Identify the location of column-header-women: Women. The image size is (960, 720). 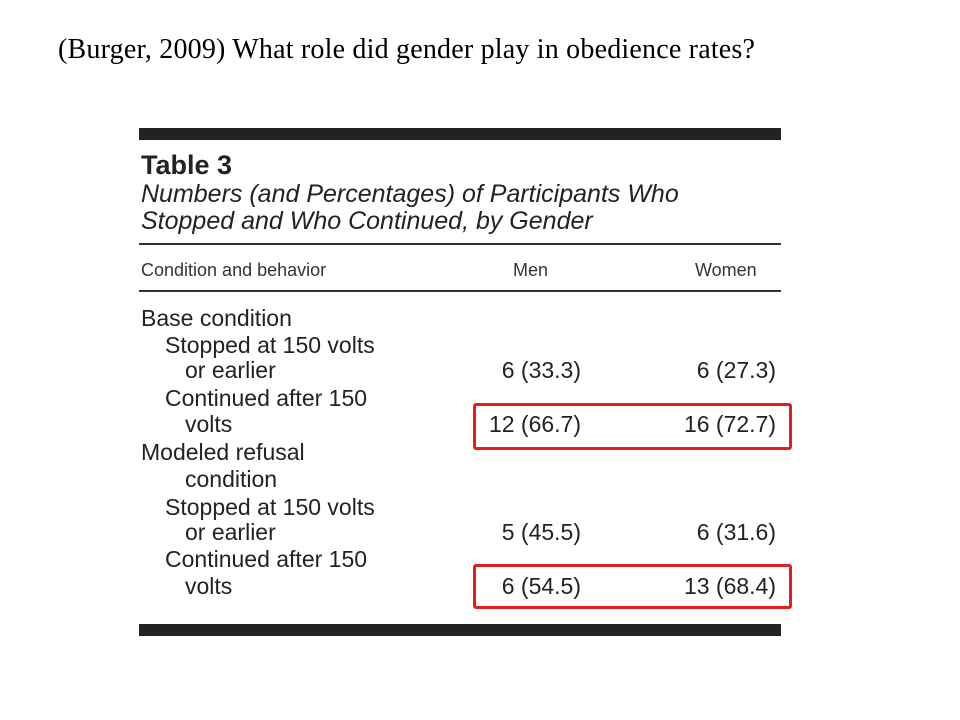
(726, 270).